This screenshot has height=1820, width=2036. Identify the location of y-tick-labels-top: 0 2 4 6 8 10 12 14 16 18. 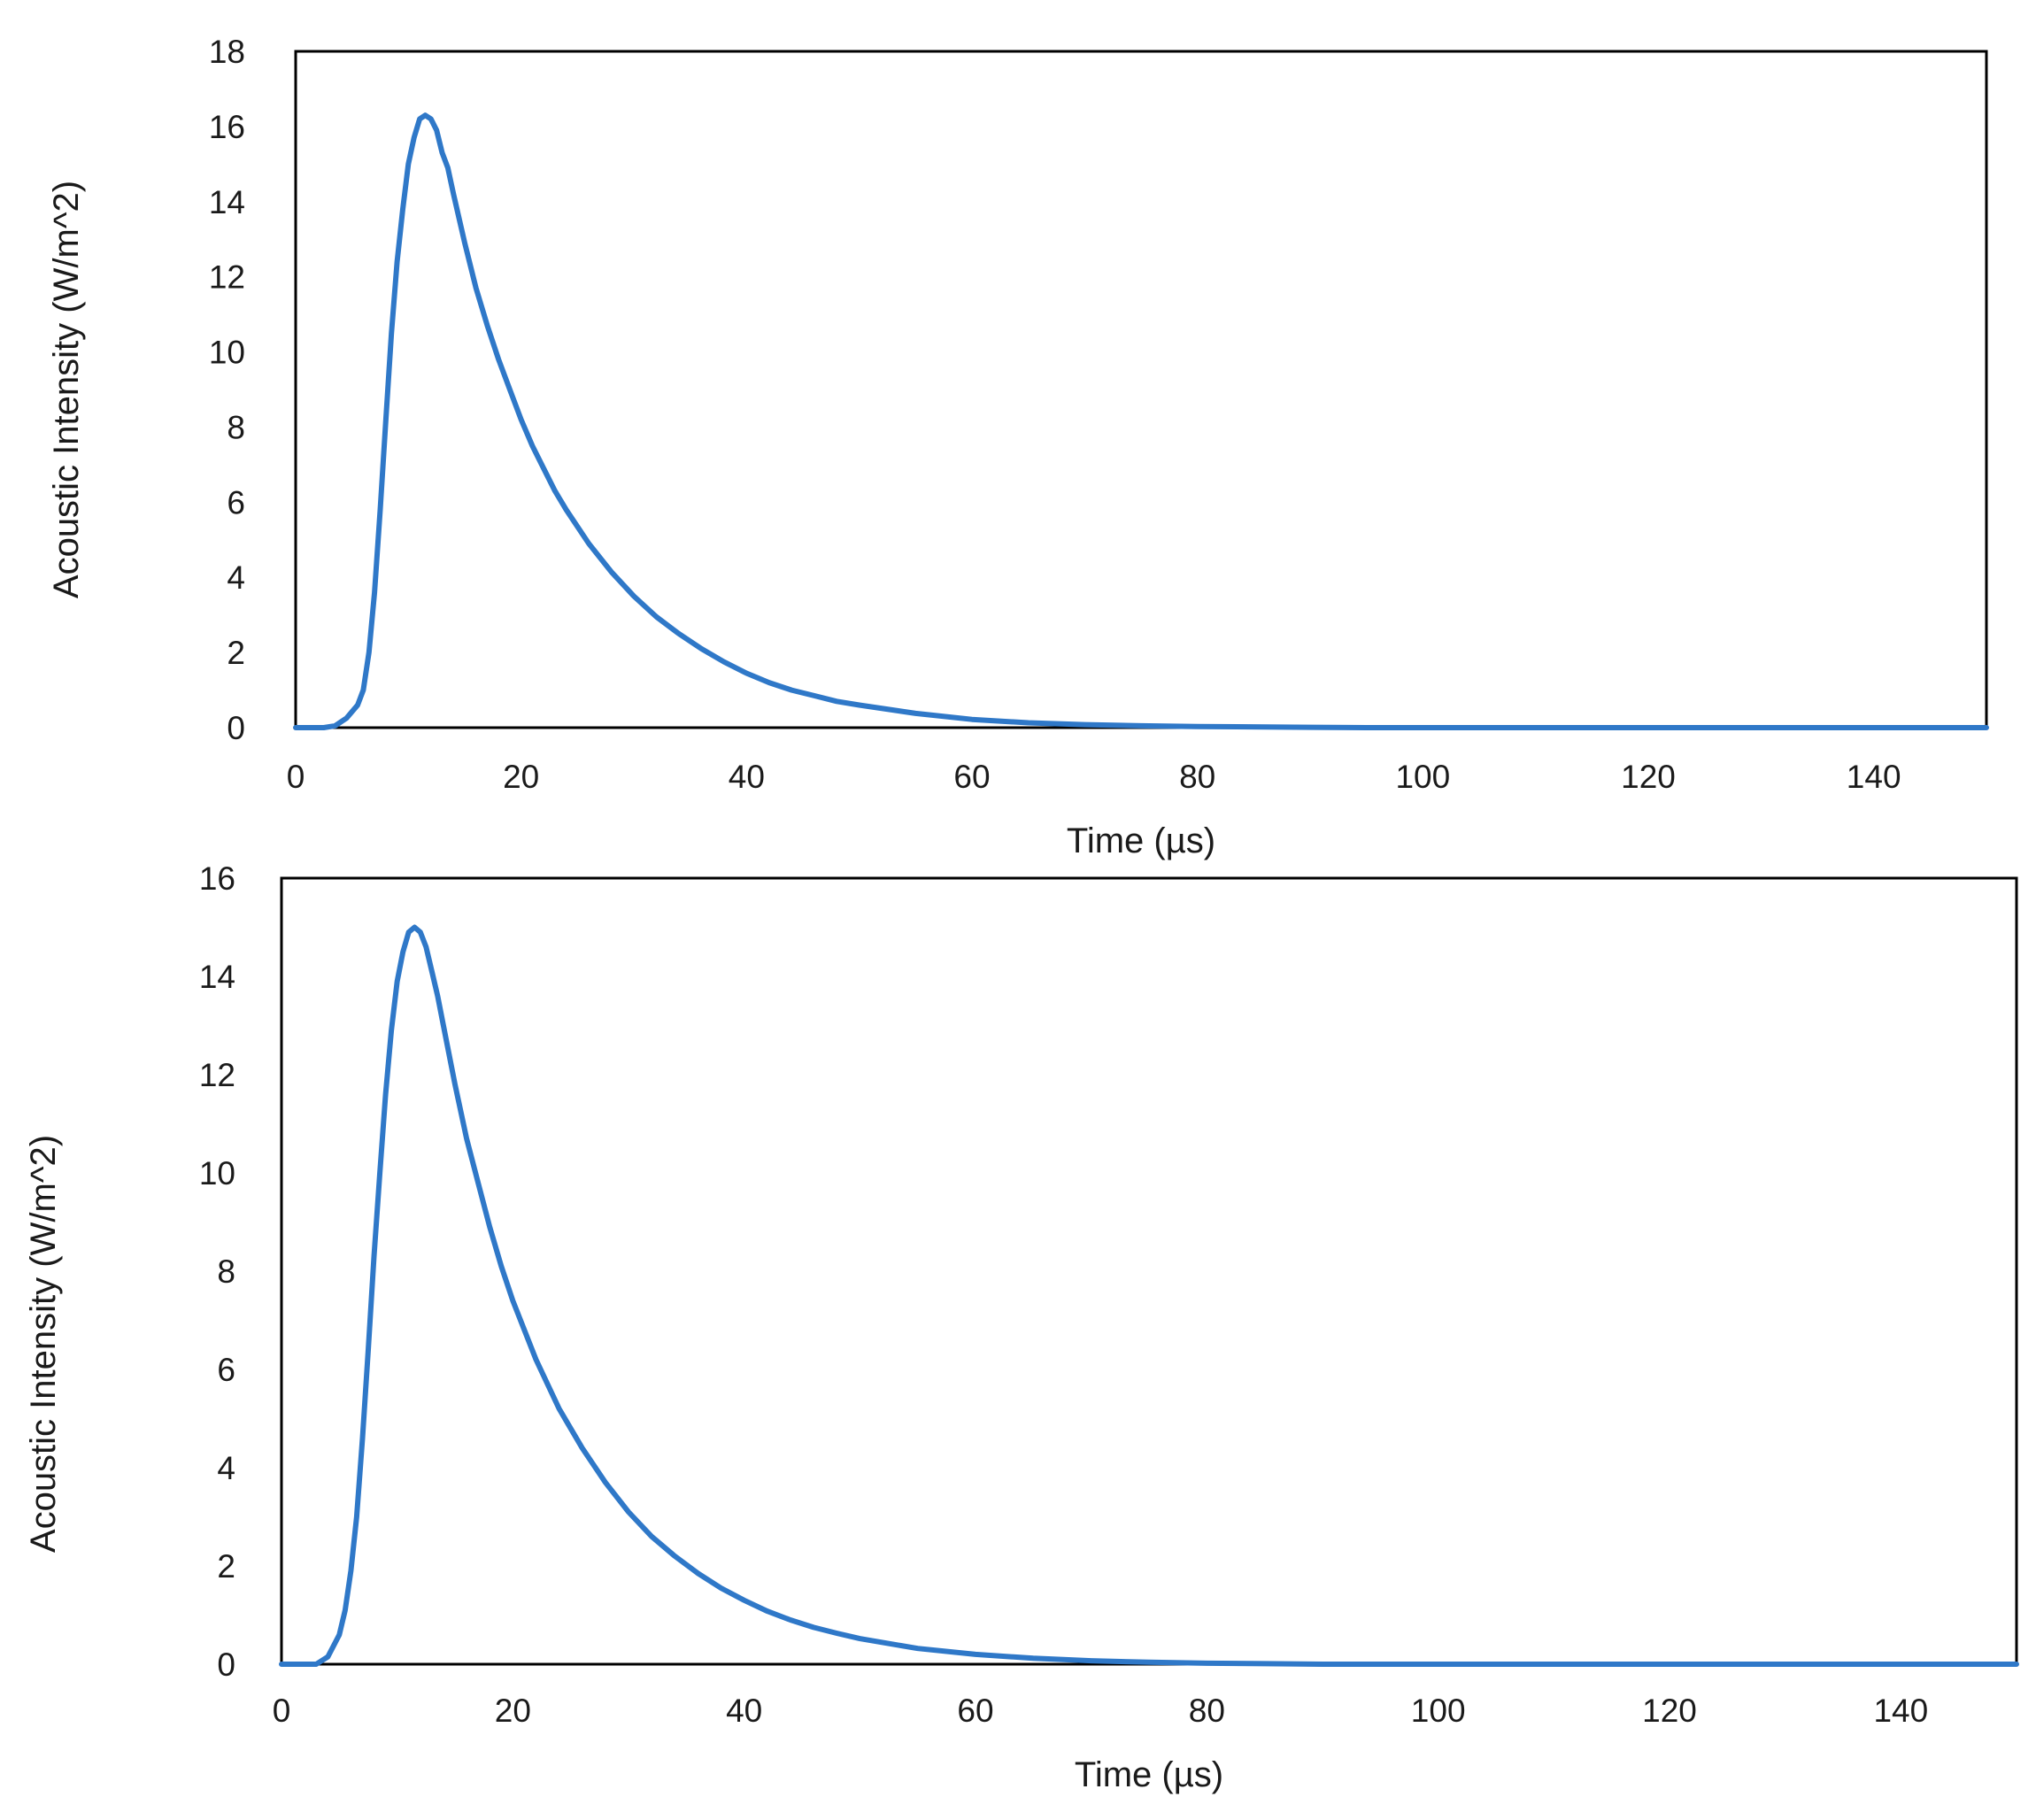
(227, 390).